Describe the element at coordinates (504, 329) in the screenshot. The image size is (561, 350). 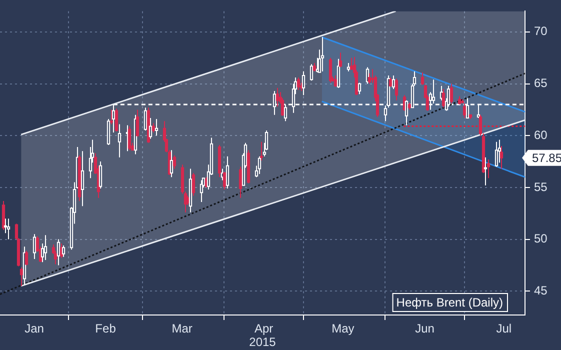
I see `x-tick-label: Jul` at that location.